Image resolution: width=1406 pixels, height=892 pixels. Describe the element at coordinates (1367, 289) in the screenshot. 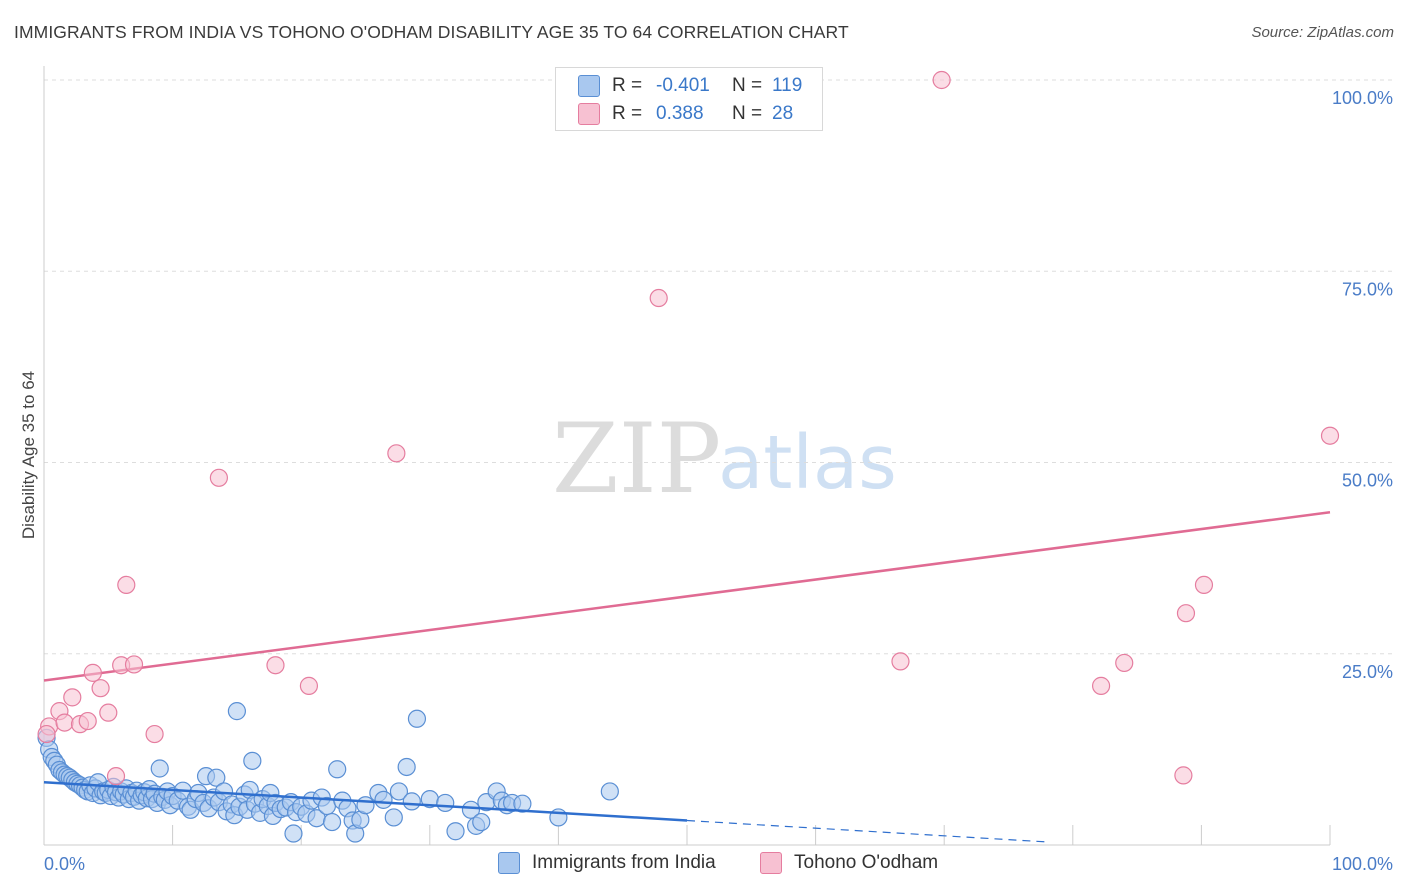

I see `y-tick-label: 75.0%` at that location.